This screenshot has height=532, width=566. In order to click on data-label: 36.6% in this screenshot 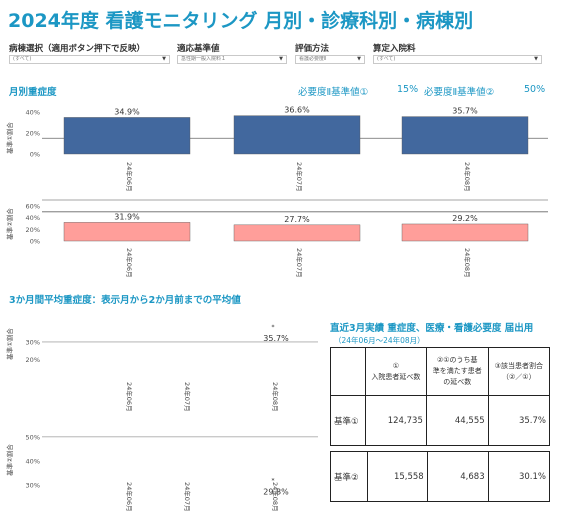, I will do `click(297, 110)`.